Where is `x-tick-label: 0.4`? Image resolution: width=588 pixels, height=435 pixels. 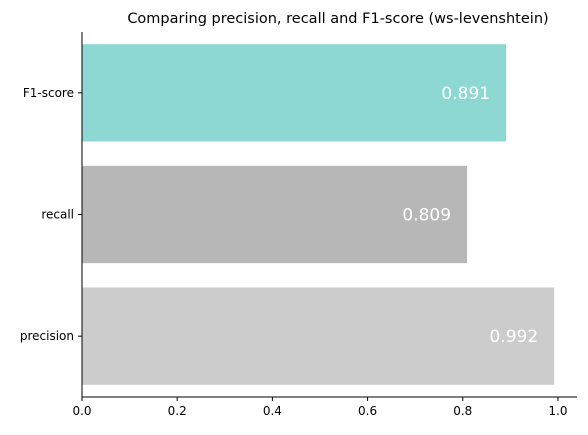
x-tick-label: 0.4 is located at coordinates (272, 411).